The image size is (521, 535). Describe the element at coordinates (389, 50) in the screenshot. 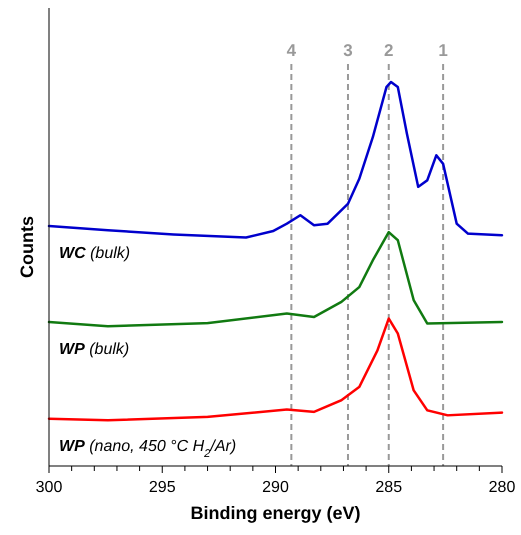

I see `text: 2` at that location.